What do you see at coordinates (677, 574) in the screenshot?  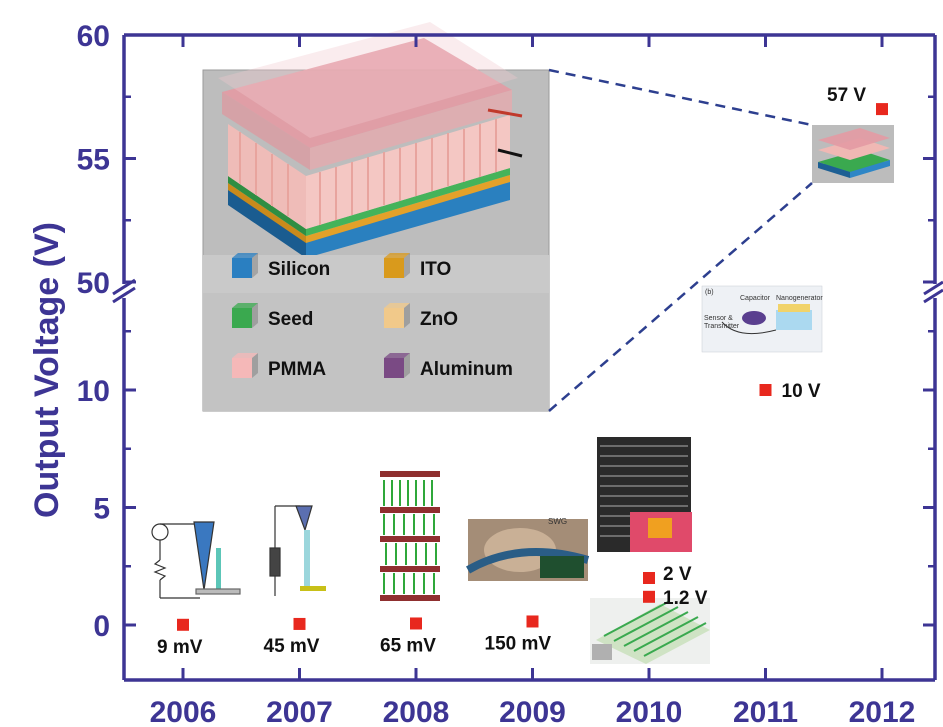 I see `data-label: 2 V` at bounding box center [677, 574].